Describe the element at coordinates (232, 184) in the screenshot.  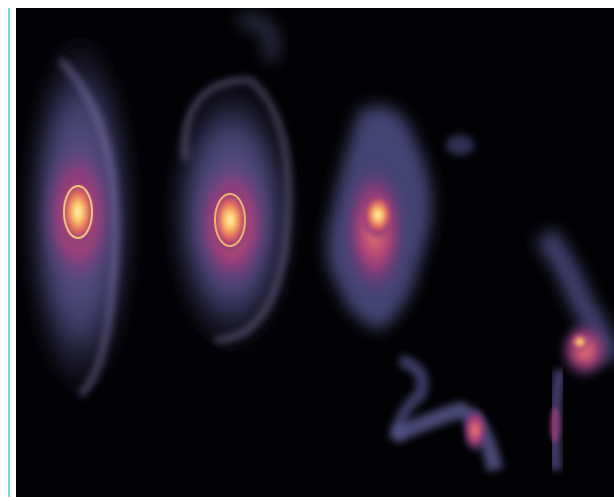
I see `galaxy-middle` at that location.